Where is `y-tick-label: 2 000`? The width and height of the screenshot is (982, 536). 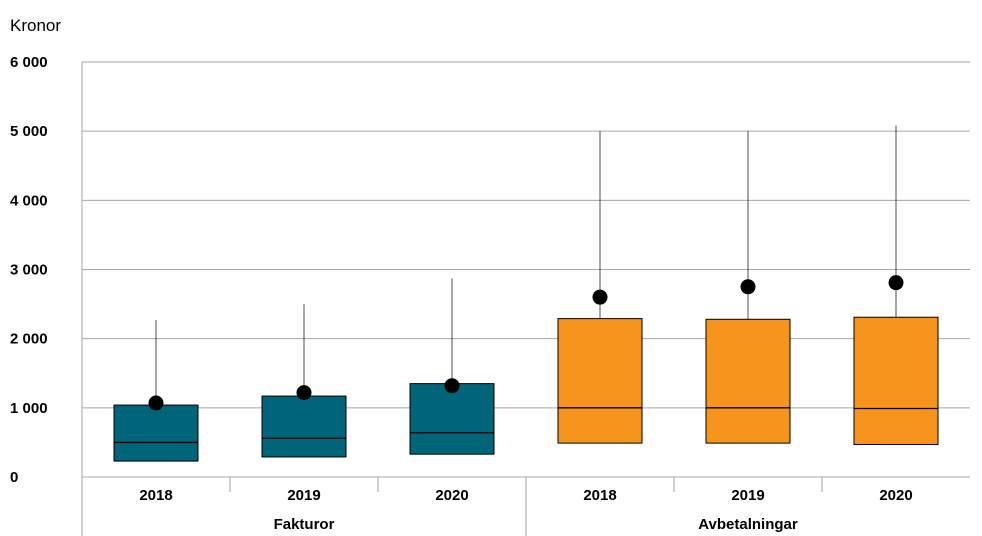
y-tick-label: 2 000 is located at coordinates (29, 339).